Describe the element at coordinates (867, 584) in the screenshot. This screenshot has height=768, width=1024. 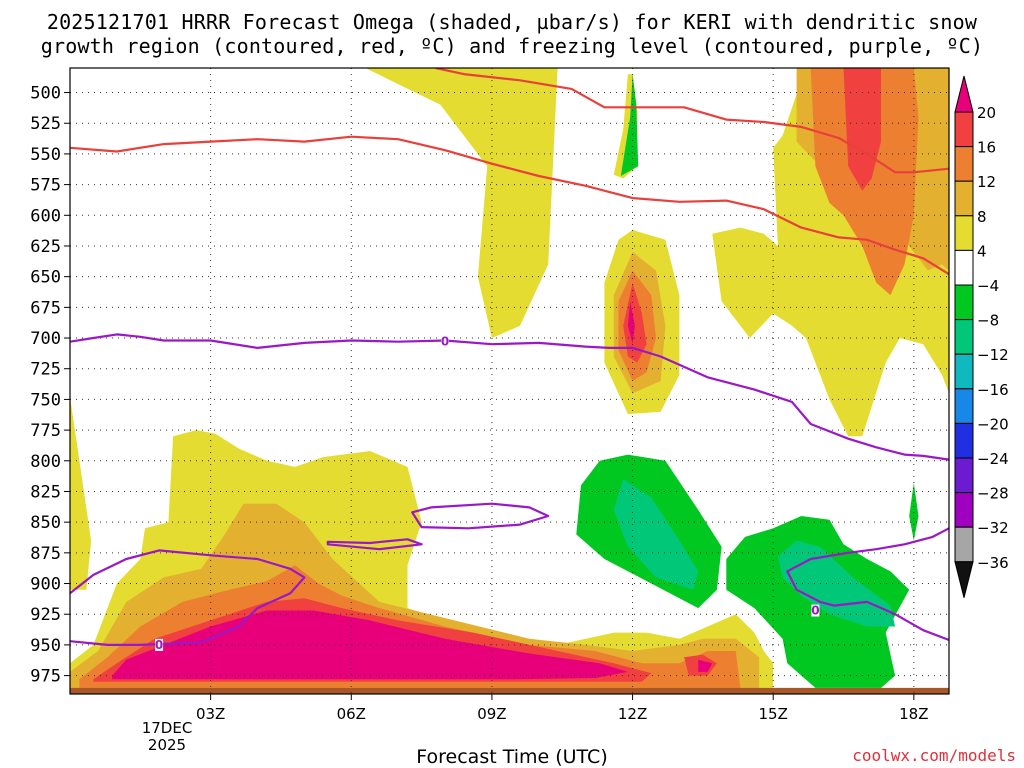
I see `freezing-line-right` at that location.